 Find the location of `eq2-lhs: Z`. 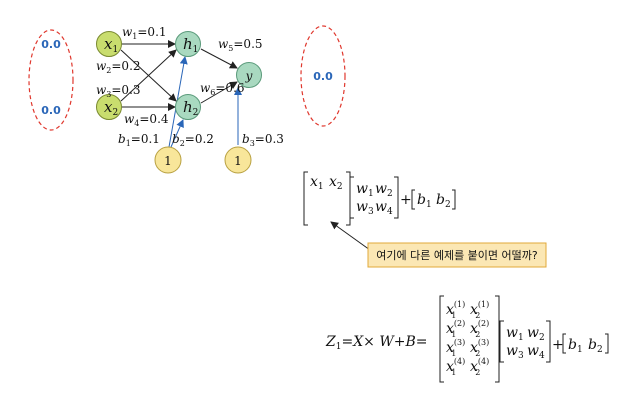

eq2-lhs: Z is located at coordinates (330, 342).